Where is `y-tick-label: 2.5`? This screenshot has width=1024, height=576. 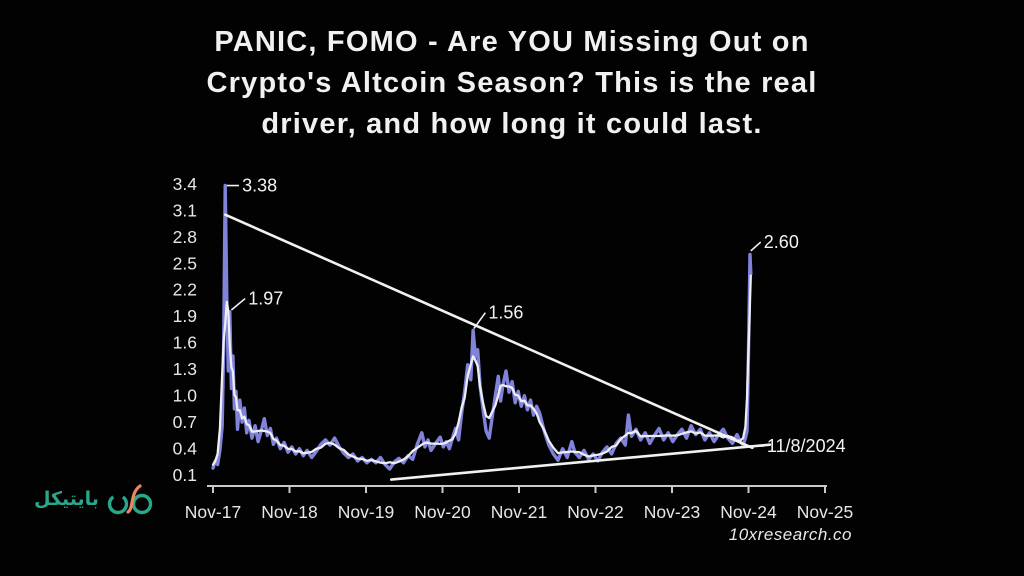
y-tick-label: 2.5 is located at coordinates (185, 263).